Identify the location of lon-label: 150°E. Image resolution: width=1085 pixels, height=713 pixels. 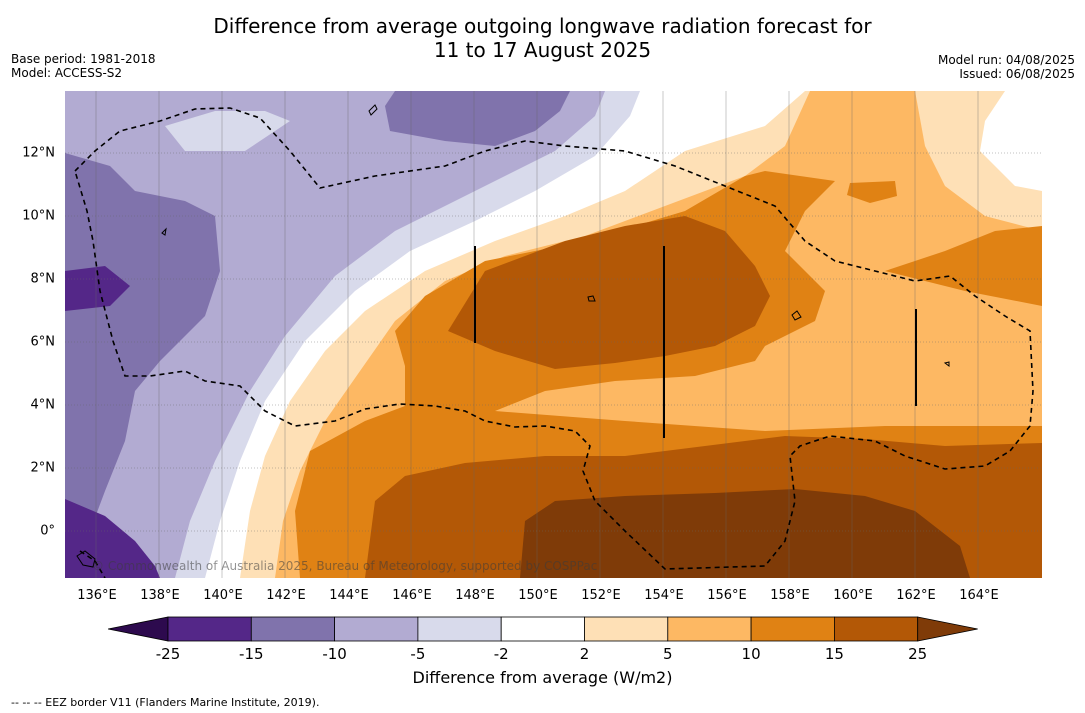
(538, 595).